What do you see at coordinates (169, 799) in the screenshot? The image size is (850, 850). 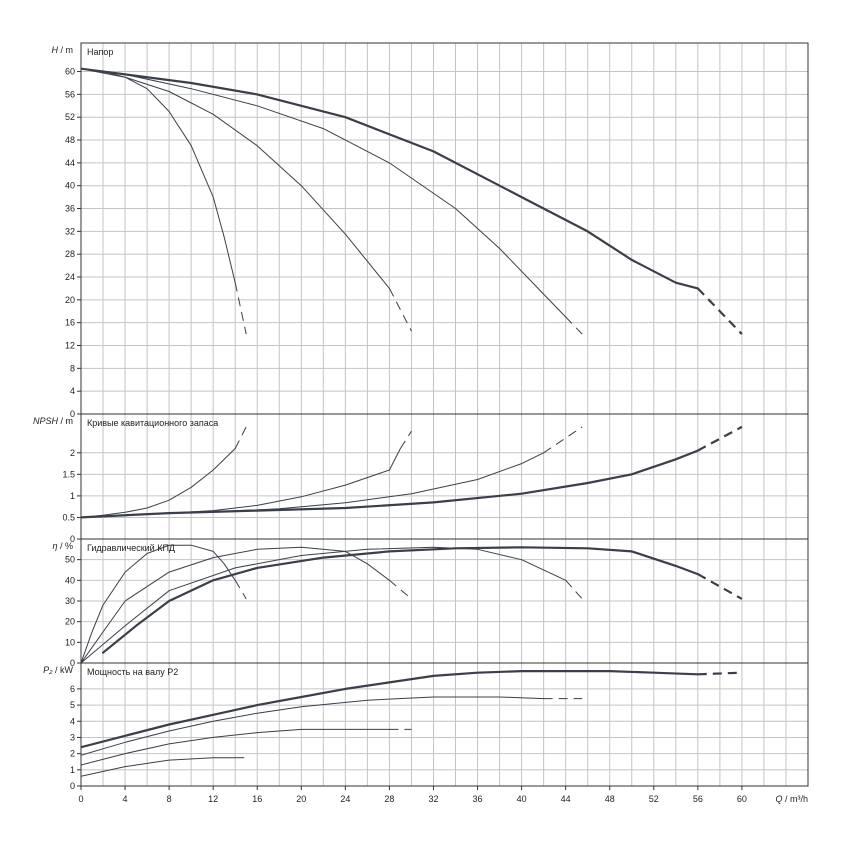 I see `x-tick-label: 8` at bounding box center [169, 799].